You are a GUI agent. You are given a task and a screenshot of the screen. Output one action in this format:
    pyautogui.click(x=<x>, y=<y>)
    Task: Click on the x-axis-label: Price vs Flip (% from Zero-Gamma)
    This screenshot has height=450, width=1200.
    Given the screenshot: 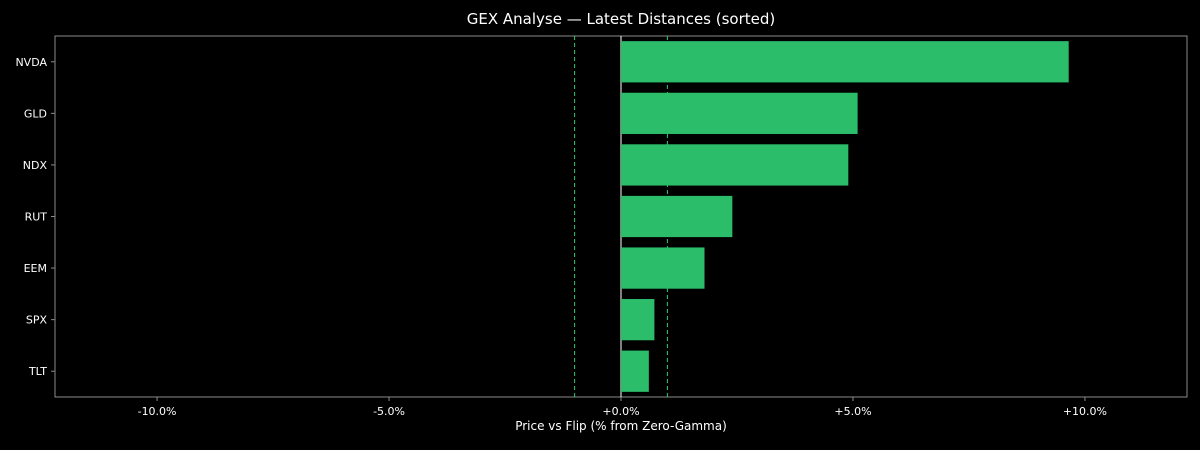 What is the action you would take?
    pyautogui.click(x=621, y=426)
    